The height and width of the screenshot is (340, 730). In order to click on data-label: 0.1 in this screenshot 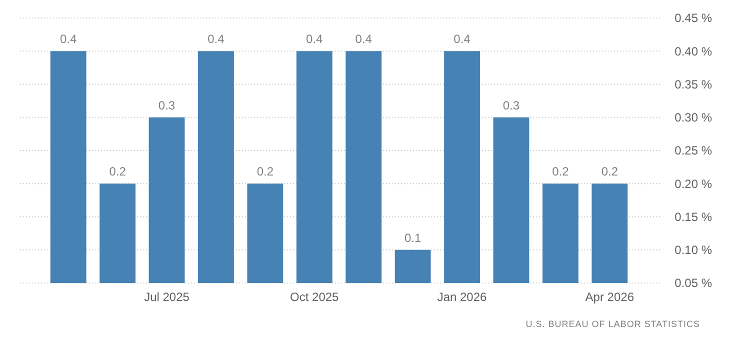, I will do `click(413, 237)`.